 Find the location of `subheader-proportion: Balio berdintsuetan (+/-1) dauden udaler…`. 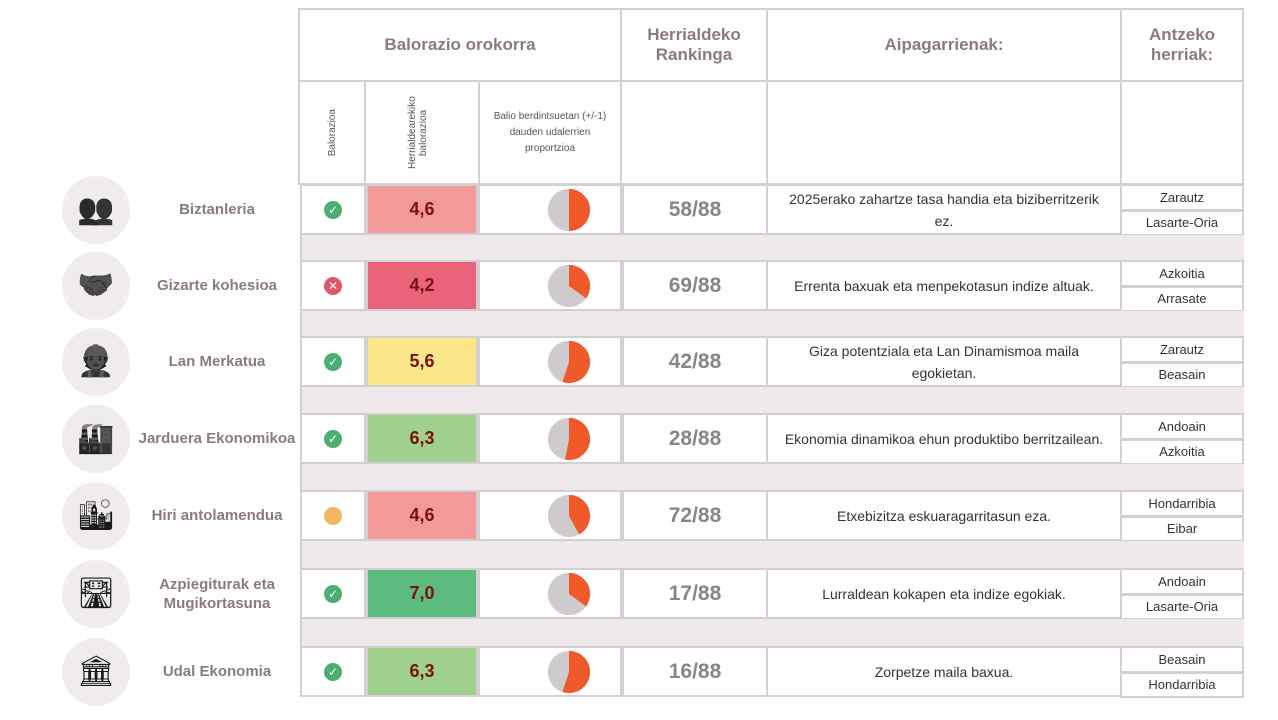

subheader-proportion: Balio berdintsuetan (+/-1) dauden udaler… is located at coordinates (550, 132).